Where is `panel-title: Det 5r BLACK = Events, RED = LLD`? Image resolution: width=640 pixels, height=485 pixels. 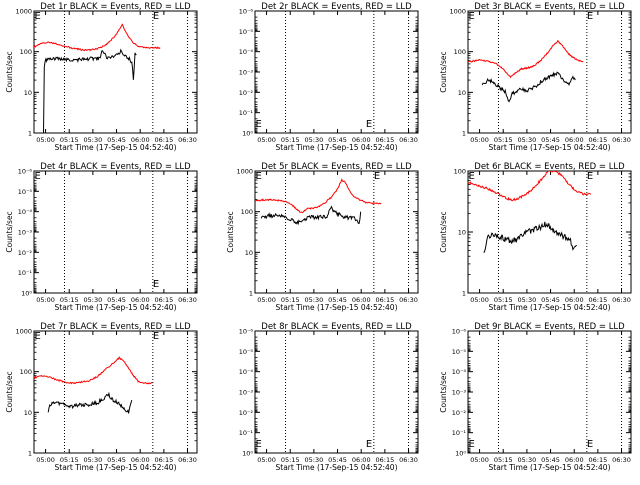 panel-title: Det 5r BLACK = Events, RED = LLD is located at coordinates (336, 167).